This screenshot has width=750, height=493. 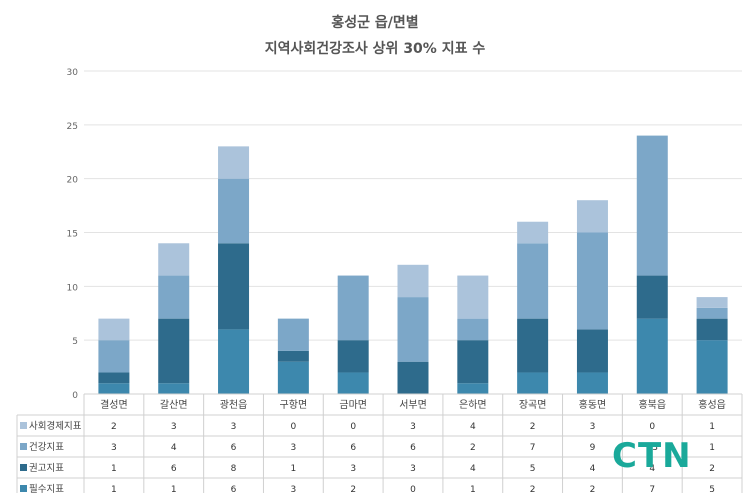 What do you see at coordinates (73, 288) in the screenshot?
I see `y-tick-label: 10` at bounding box center [73, 288].